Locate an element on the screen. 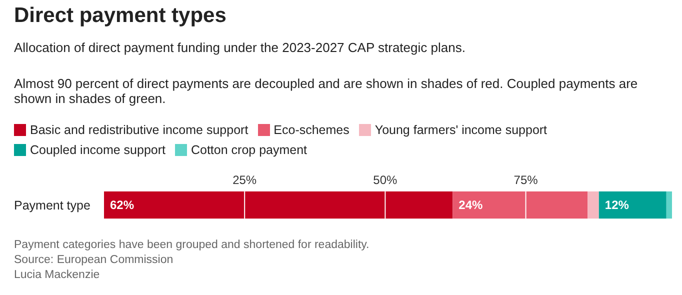 This screenshot has width=682, height=295. data-label: 62% is located at coordinates (122, 205).